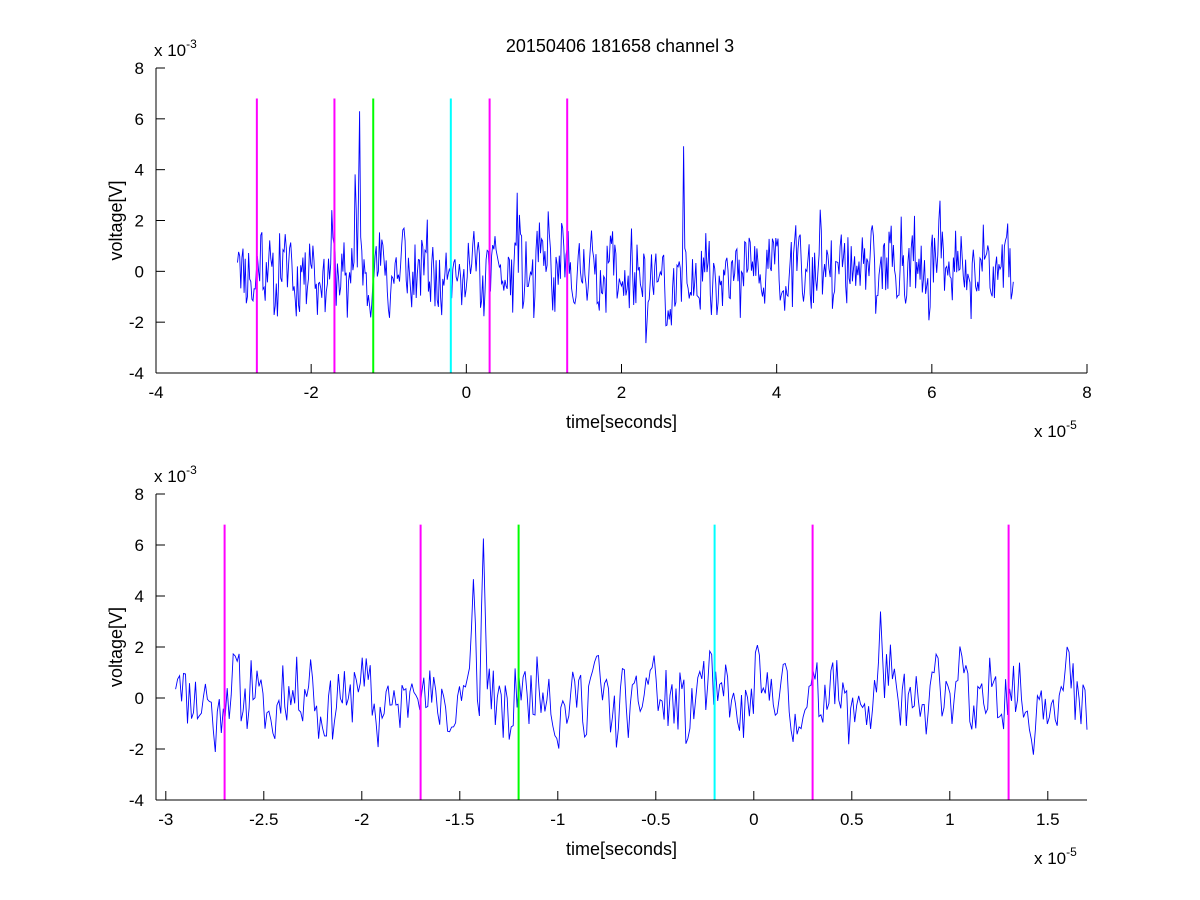 The height and width of the screenshot is (900, 1200). What do you see at coordinates (1086, 392) in the screenshot?
I see `x-tick-label: 8` at bounding box center [1086, 392].